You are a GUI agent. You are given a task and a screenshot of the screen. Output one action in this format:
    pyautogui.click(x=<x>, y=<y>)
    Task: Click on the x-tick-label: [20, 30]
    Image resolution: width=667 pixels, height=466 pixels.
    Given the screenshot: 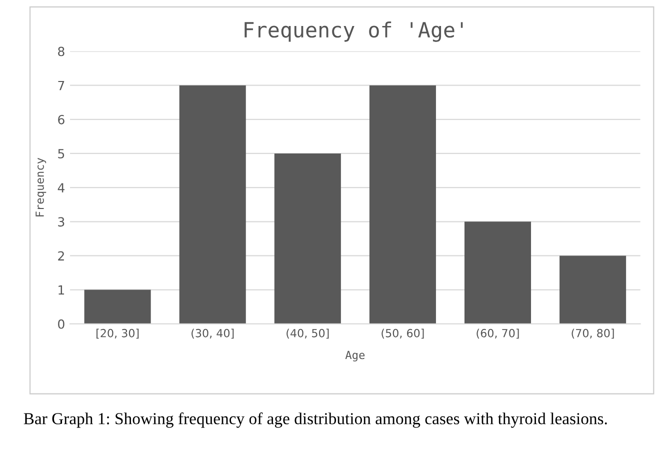 What is the action you would take?
    pyautogui.click(x=117, y=333)
    